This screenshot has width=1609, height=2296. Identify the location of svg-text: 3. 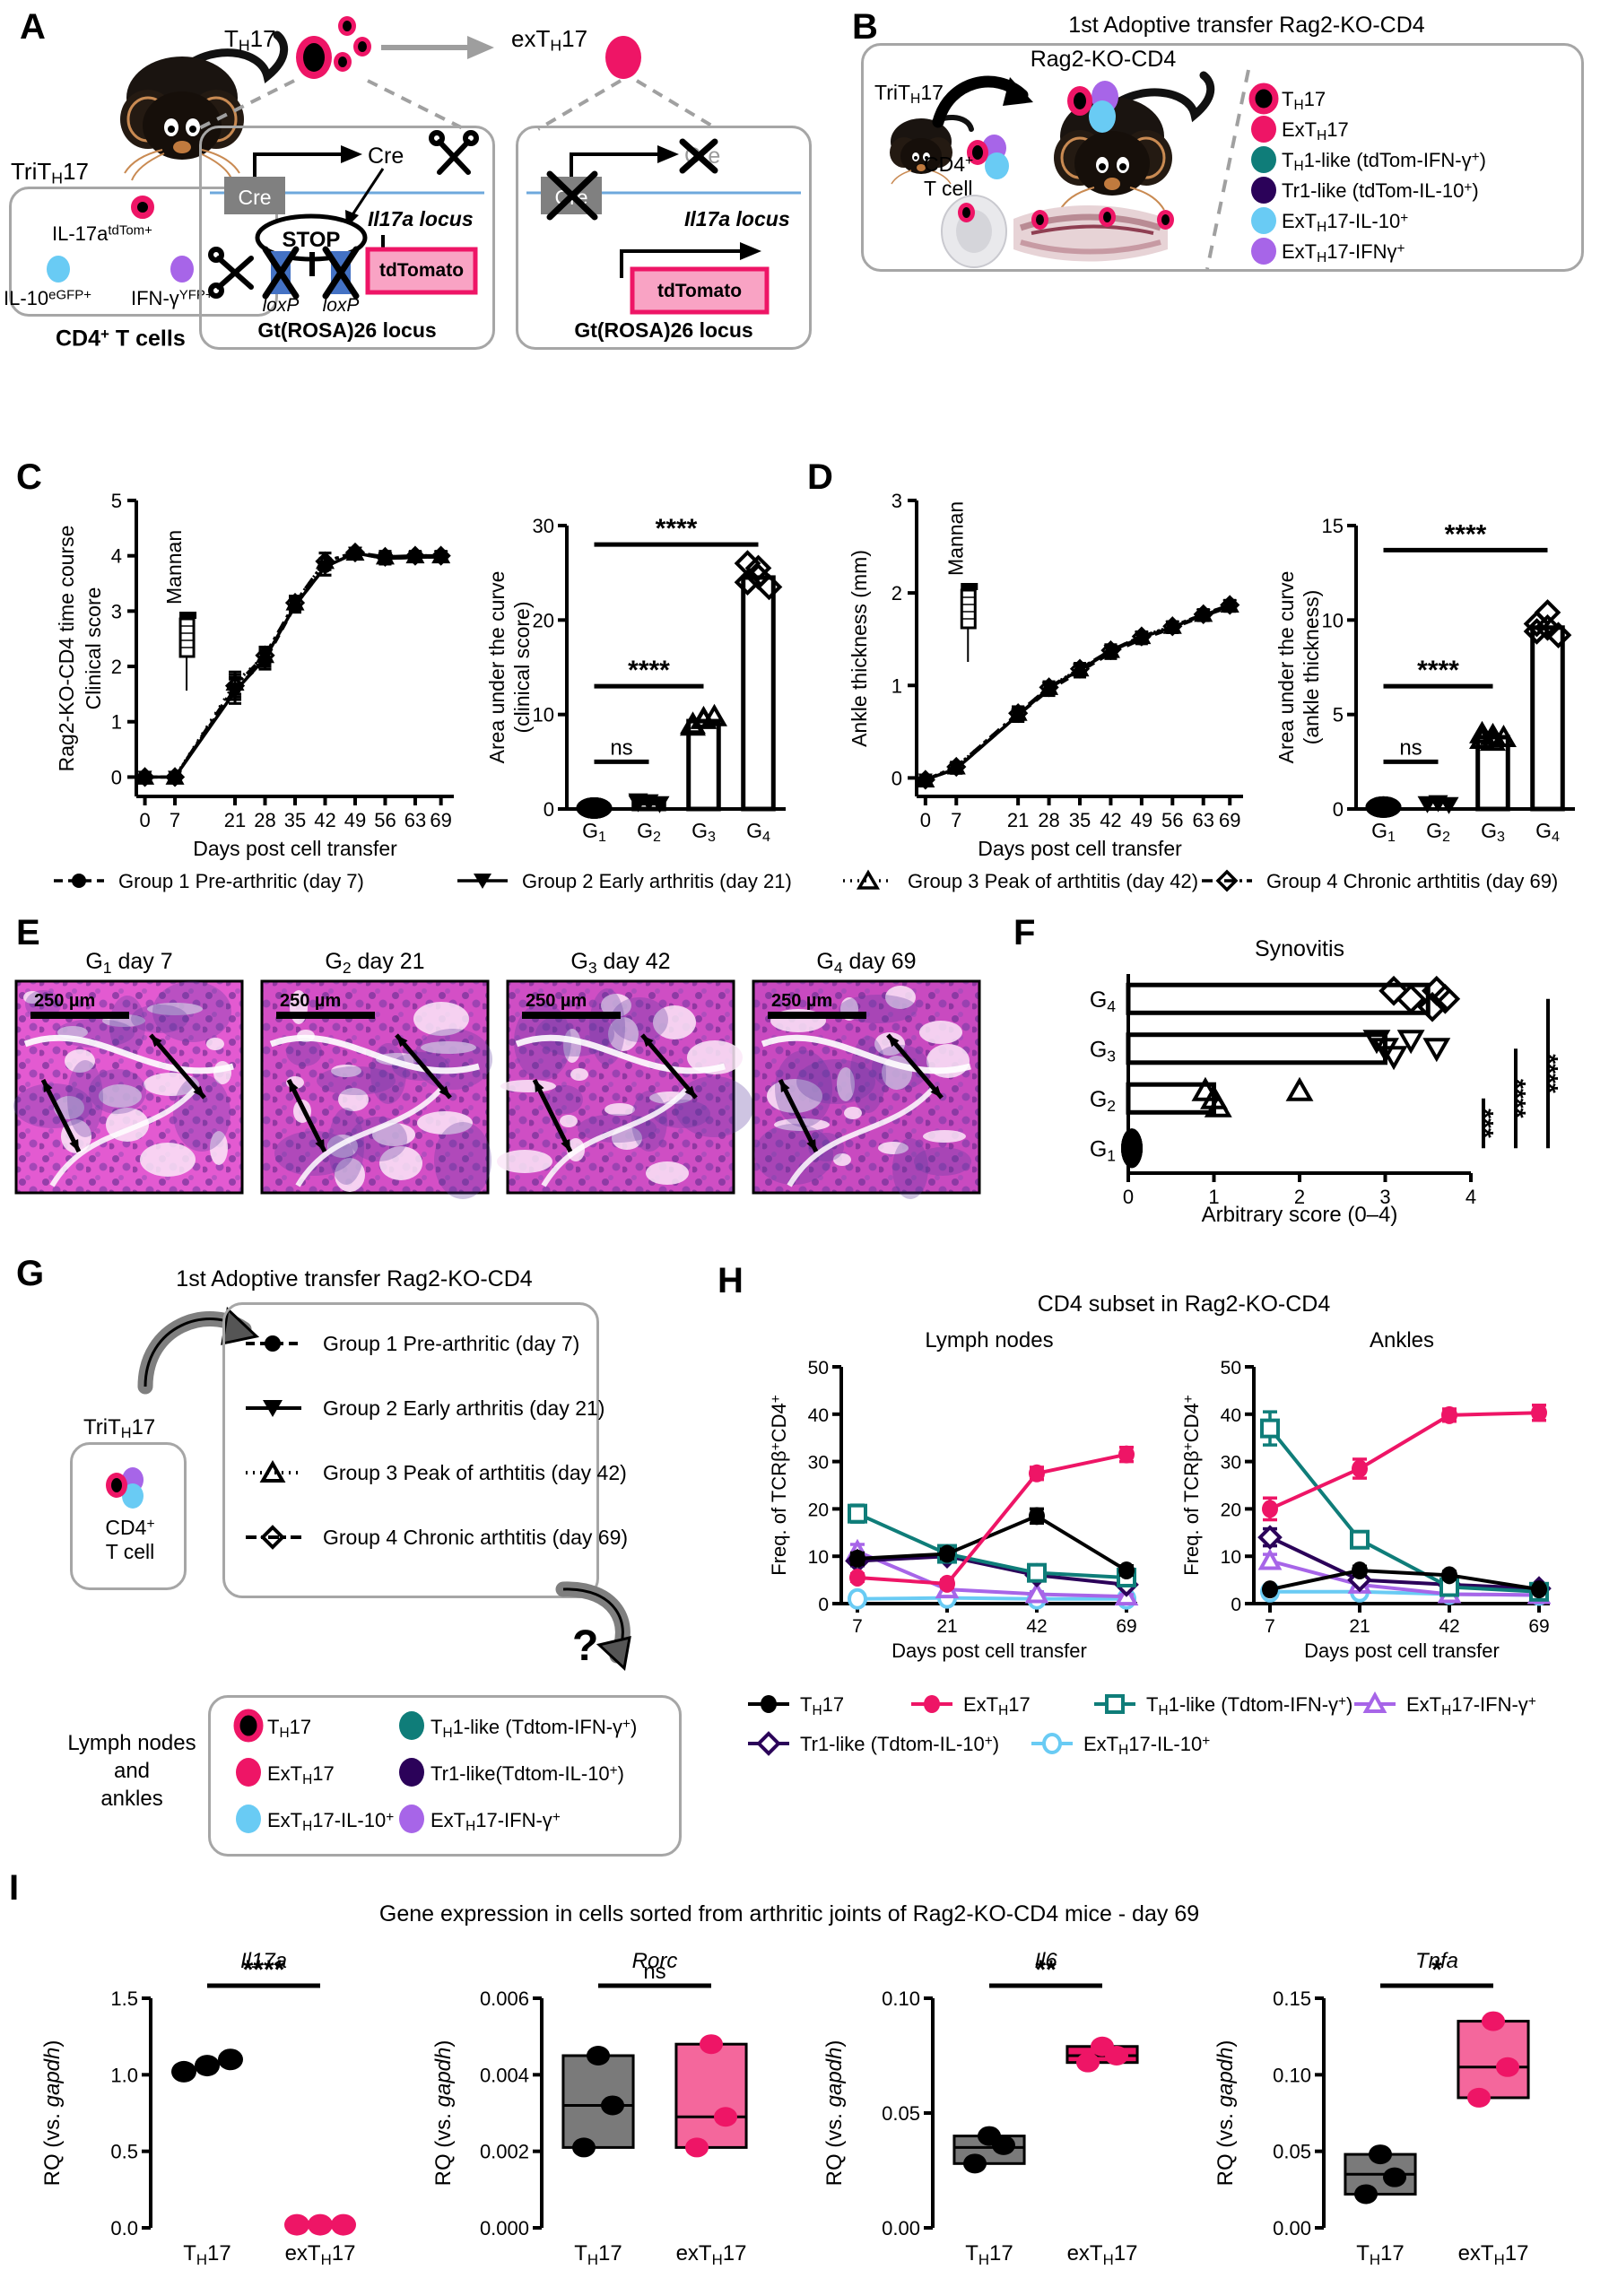
(1384, 1197).